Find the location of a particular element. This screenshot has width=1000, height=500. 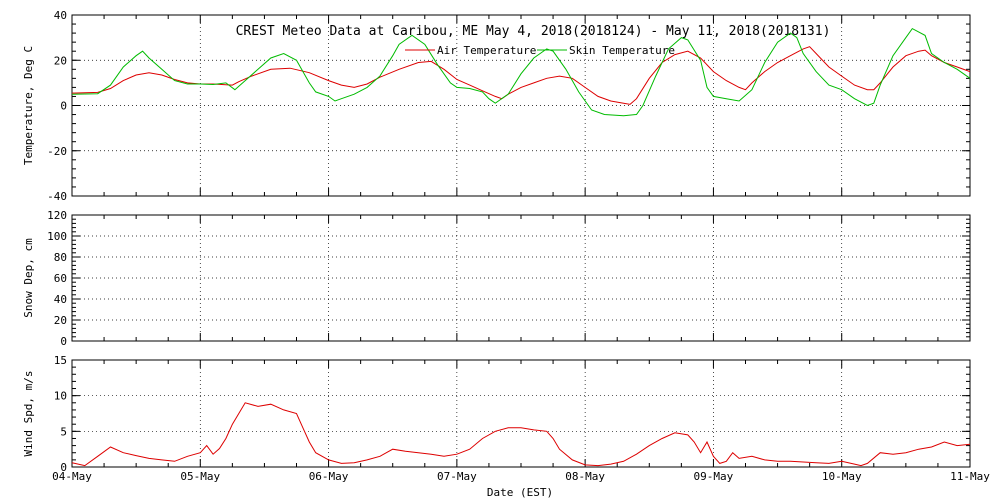

y-axis-label: Wind Spd, m/s is located at coordinates (28, 413).